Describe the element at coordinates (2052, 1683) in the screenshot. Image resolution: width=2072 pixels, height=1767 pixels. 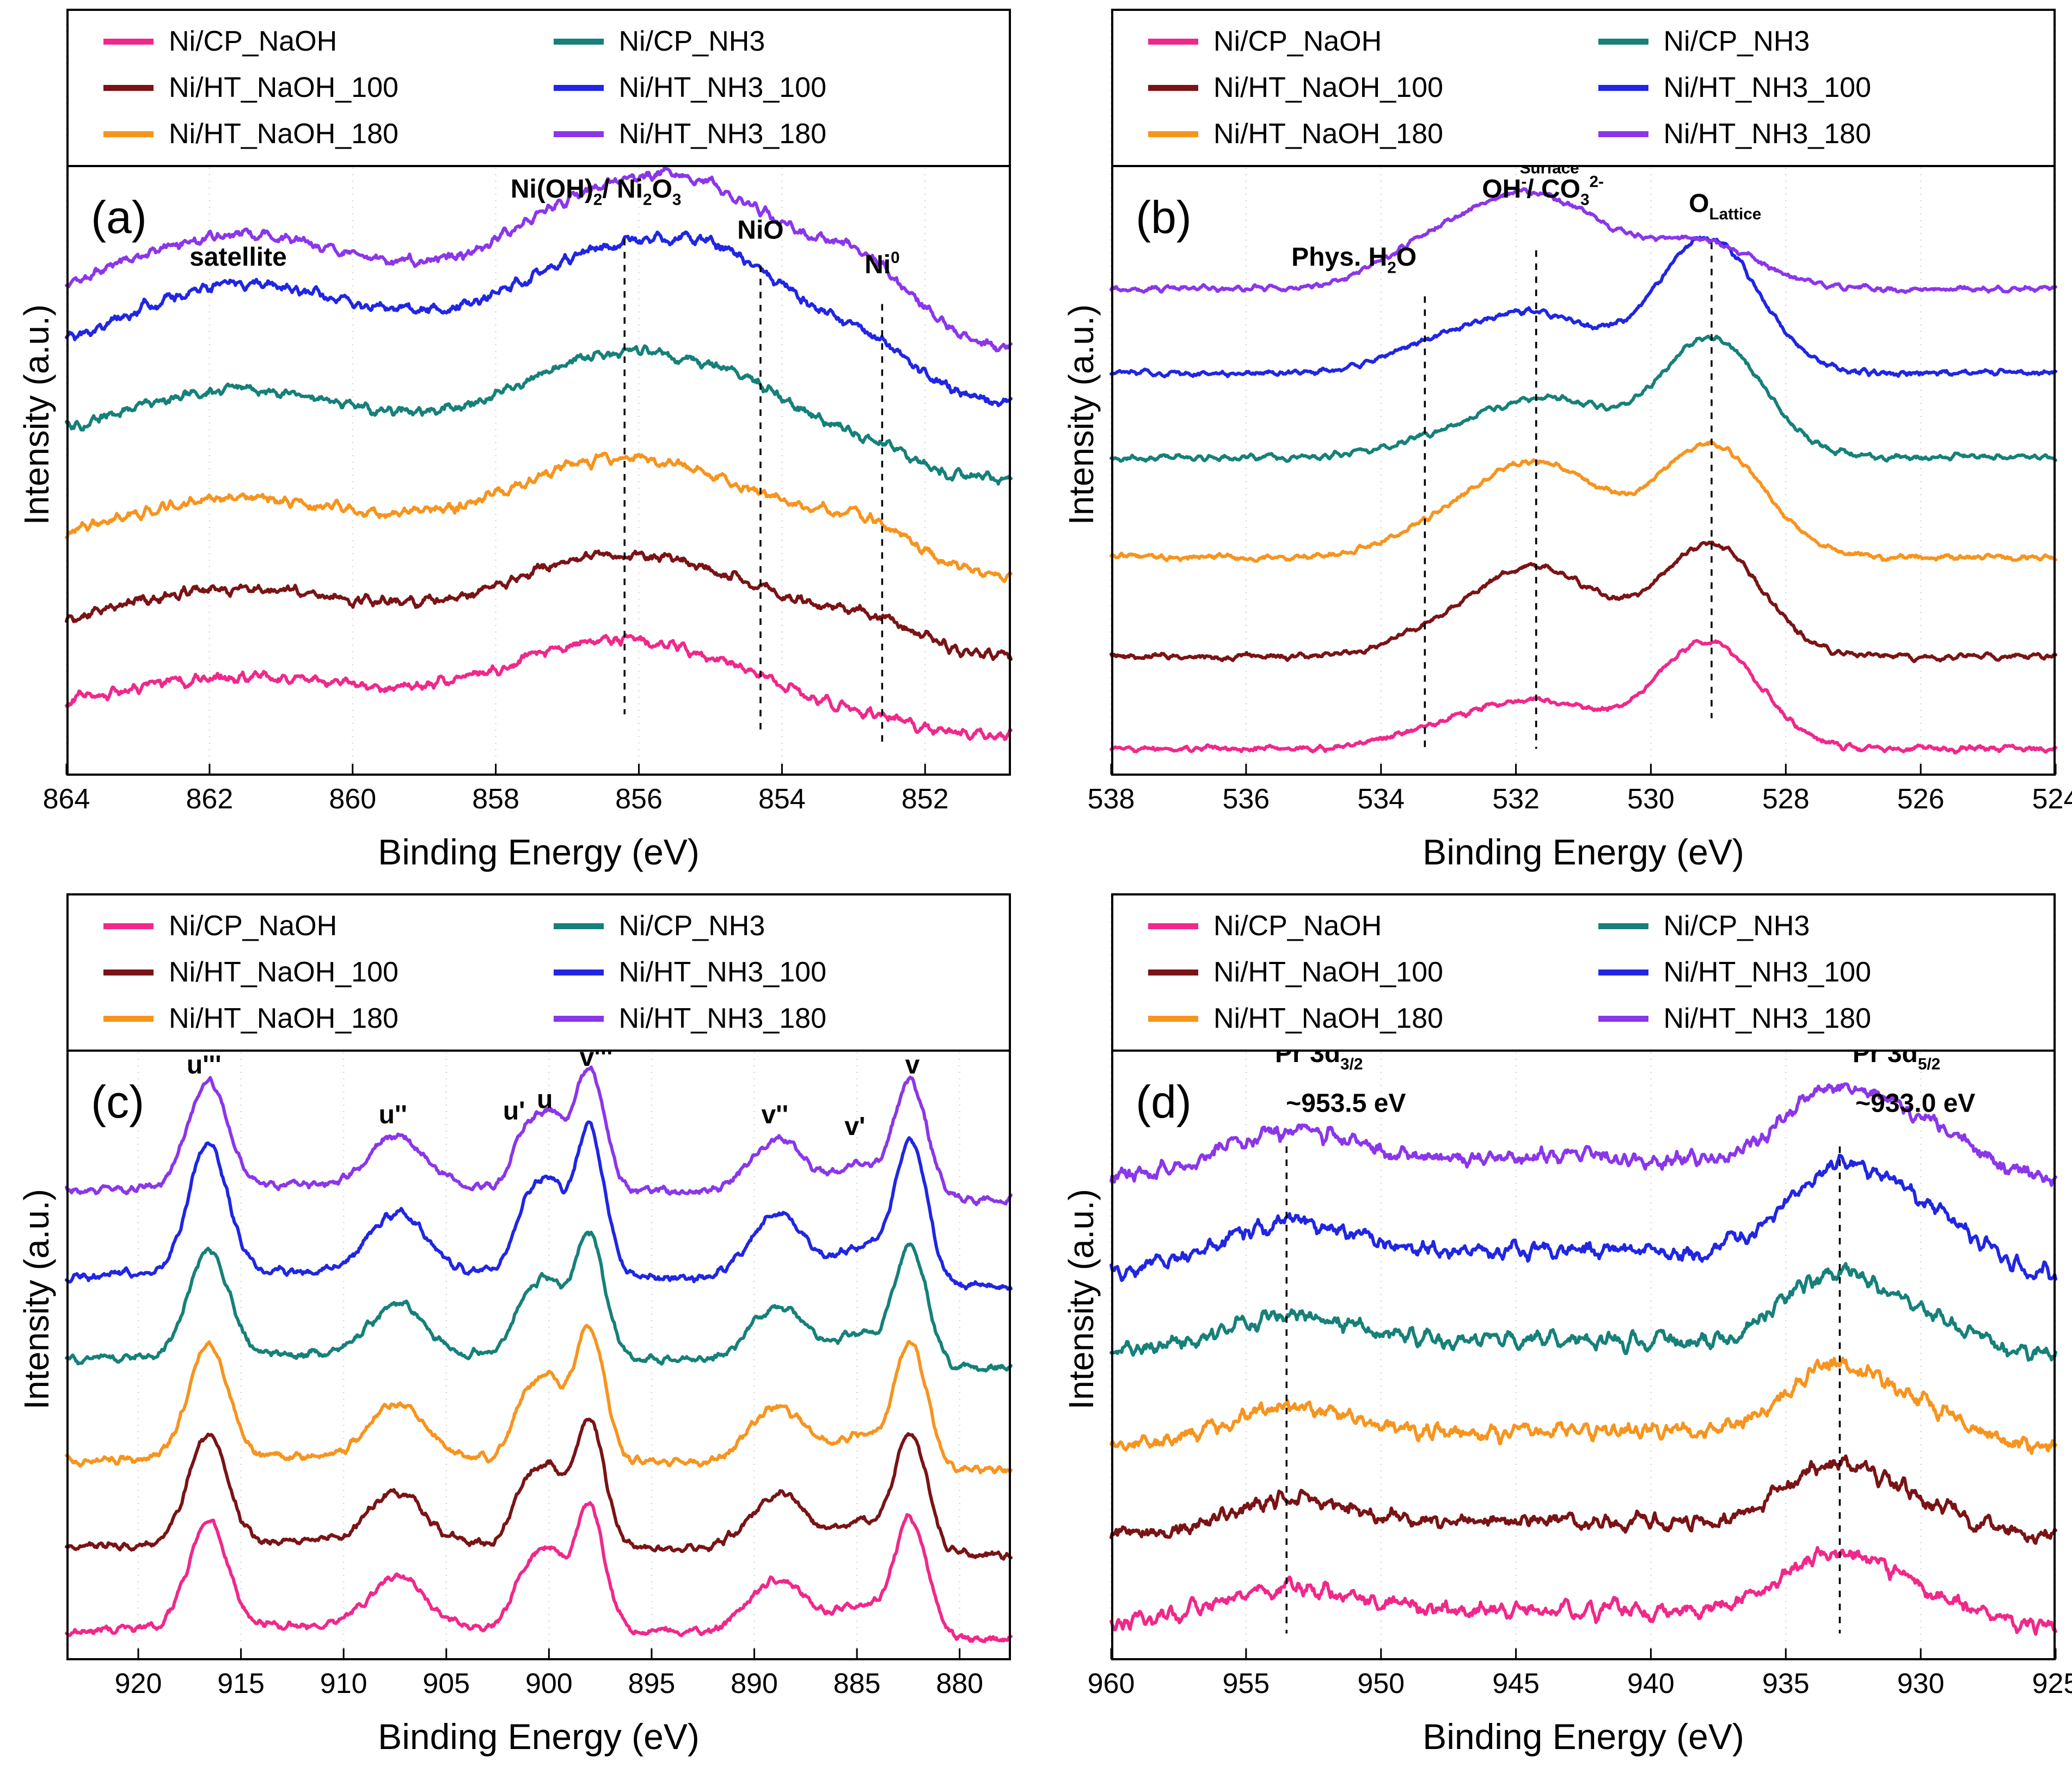
I see `tick-label: 925` at that location.